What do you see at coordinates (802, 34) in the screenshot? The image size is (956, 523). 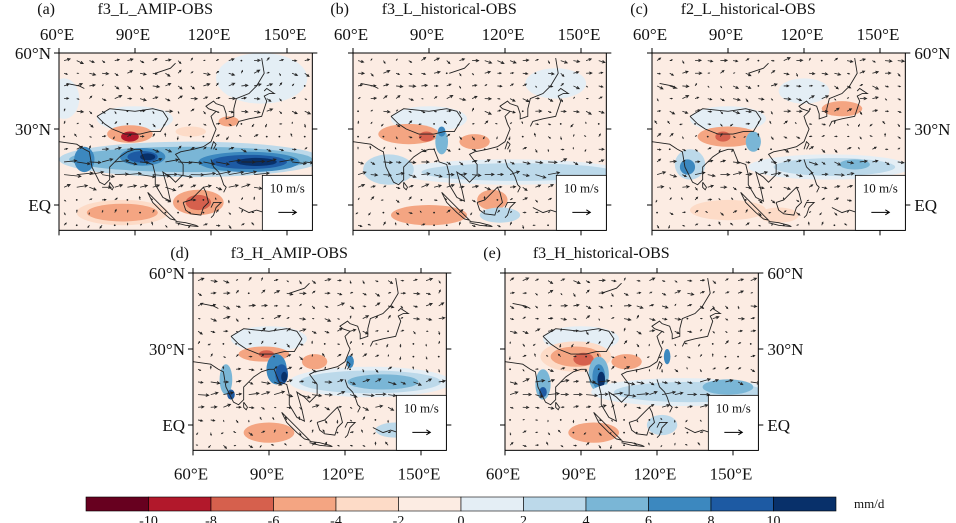 I see `lon-tick-label: 120°E` at bounding box center [802, 34].